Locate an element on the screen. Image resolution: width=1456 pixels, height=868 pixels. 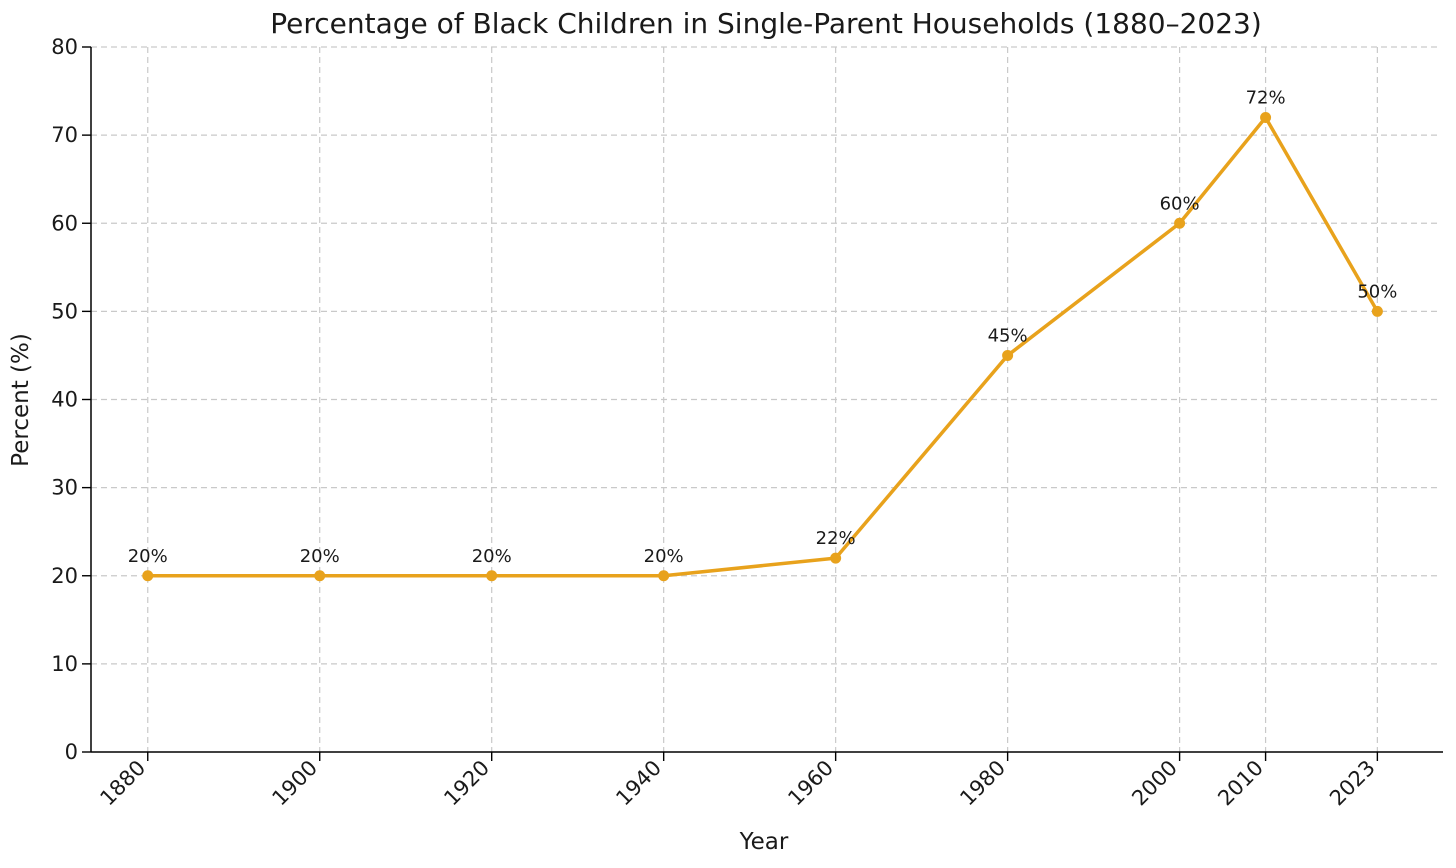
x-tick-label: 1980 is located at coordinates (982, 783).